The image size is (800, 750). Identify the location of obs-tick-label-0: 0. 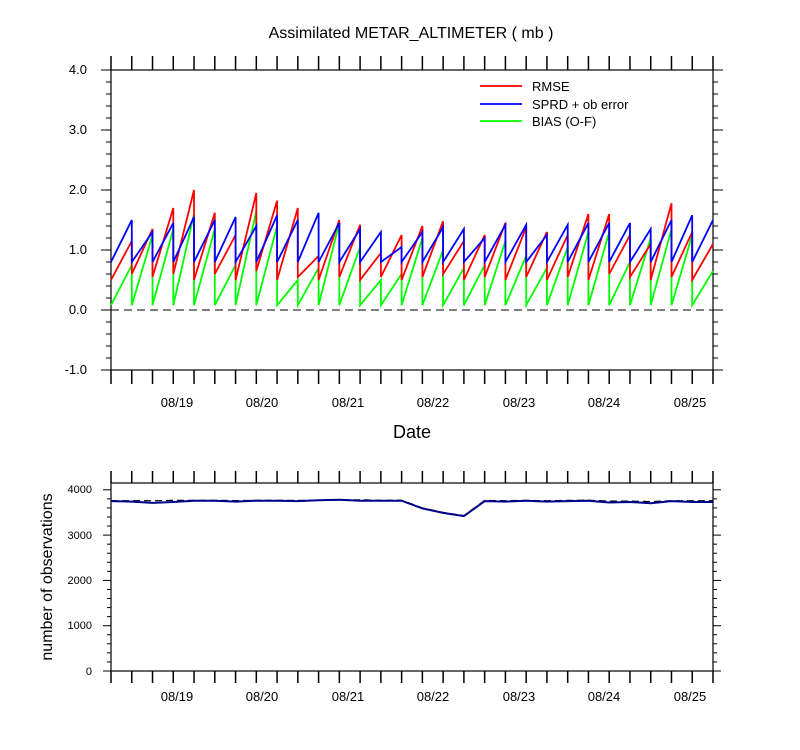
(89, 672).